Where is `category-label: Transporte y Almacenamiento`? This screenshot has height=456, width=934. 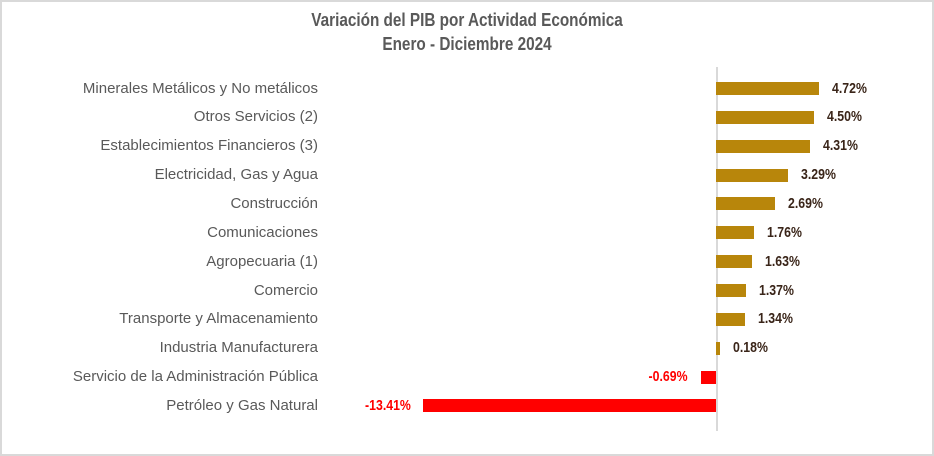 category-label: Transporte y Almacenamiento is located at coordinates (218, 319).